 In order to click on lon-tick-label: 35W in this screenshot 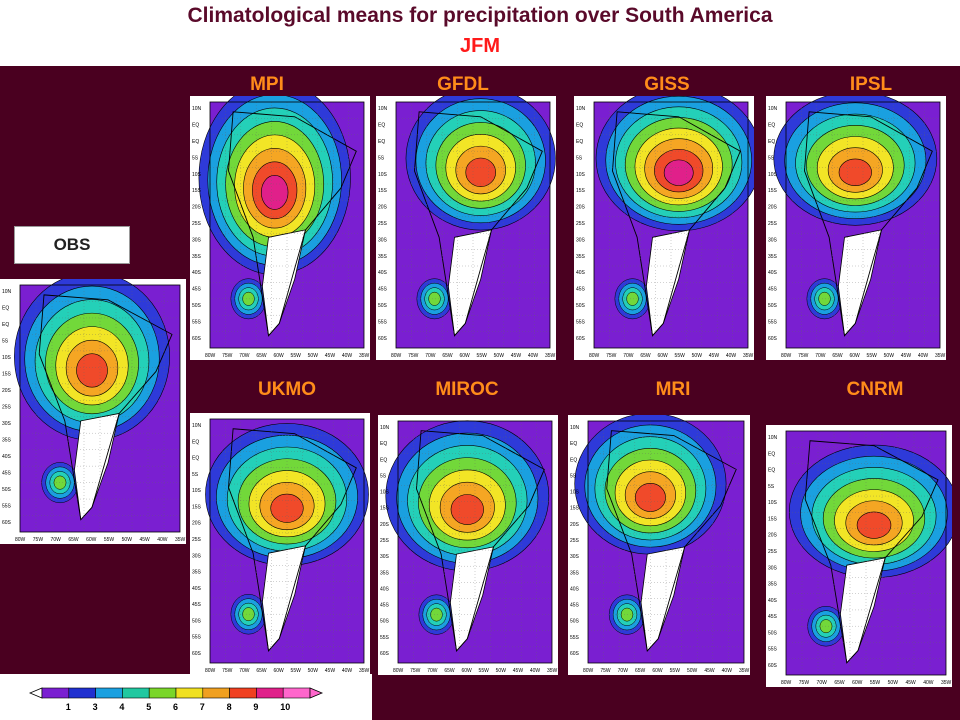, I will do `click(744, 671)`.